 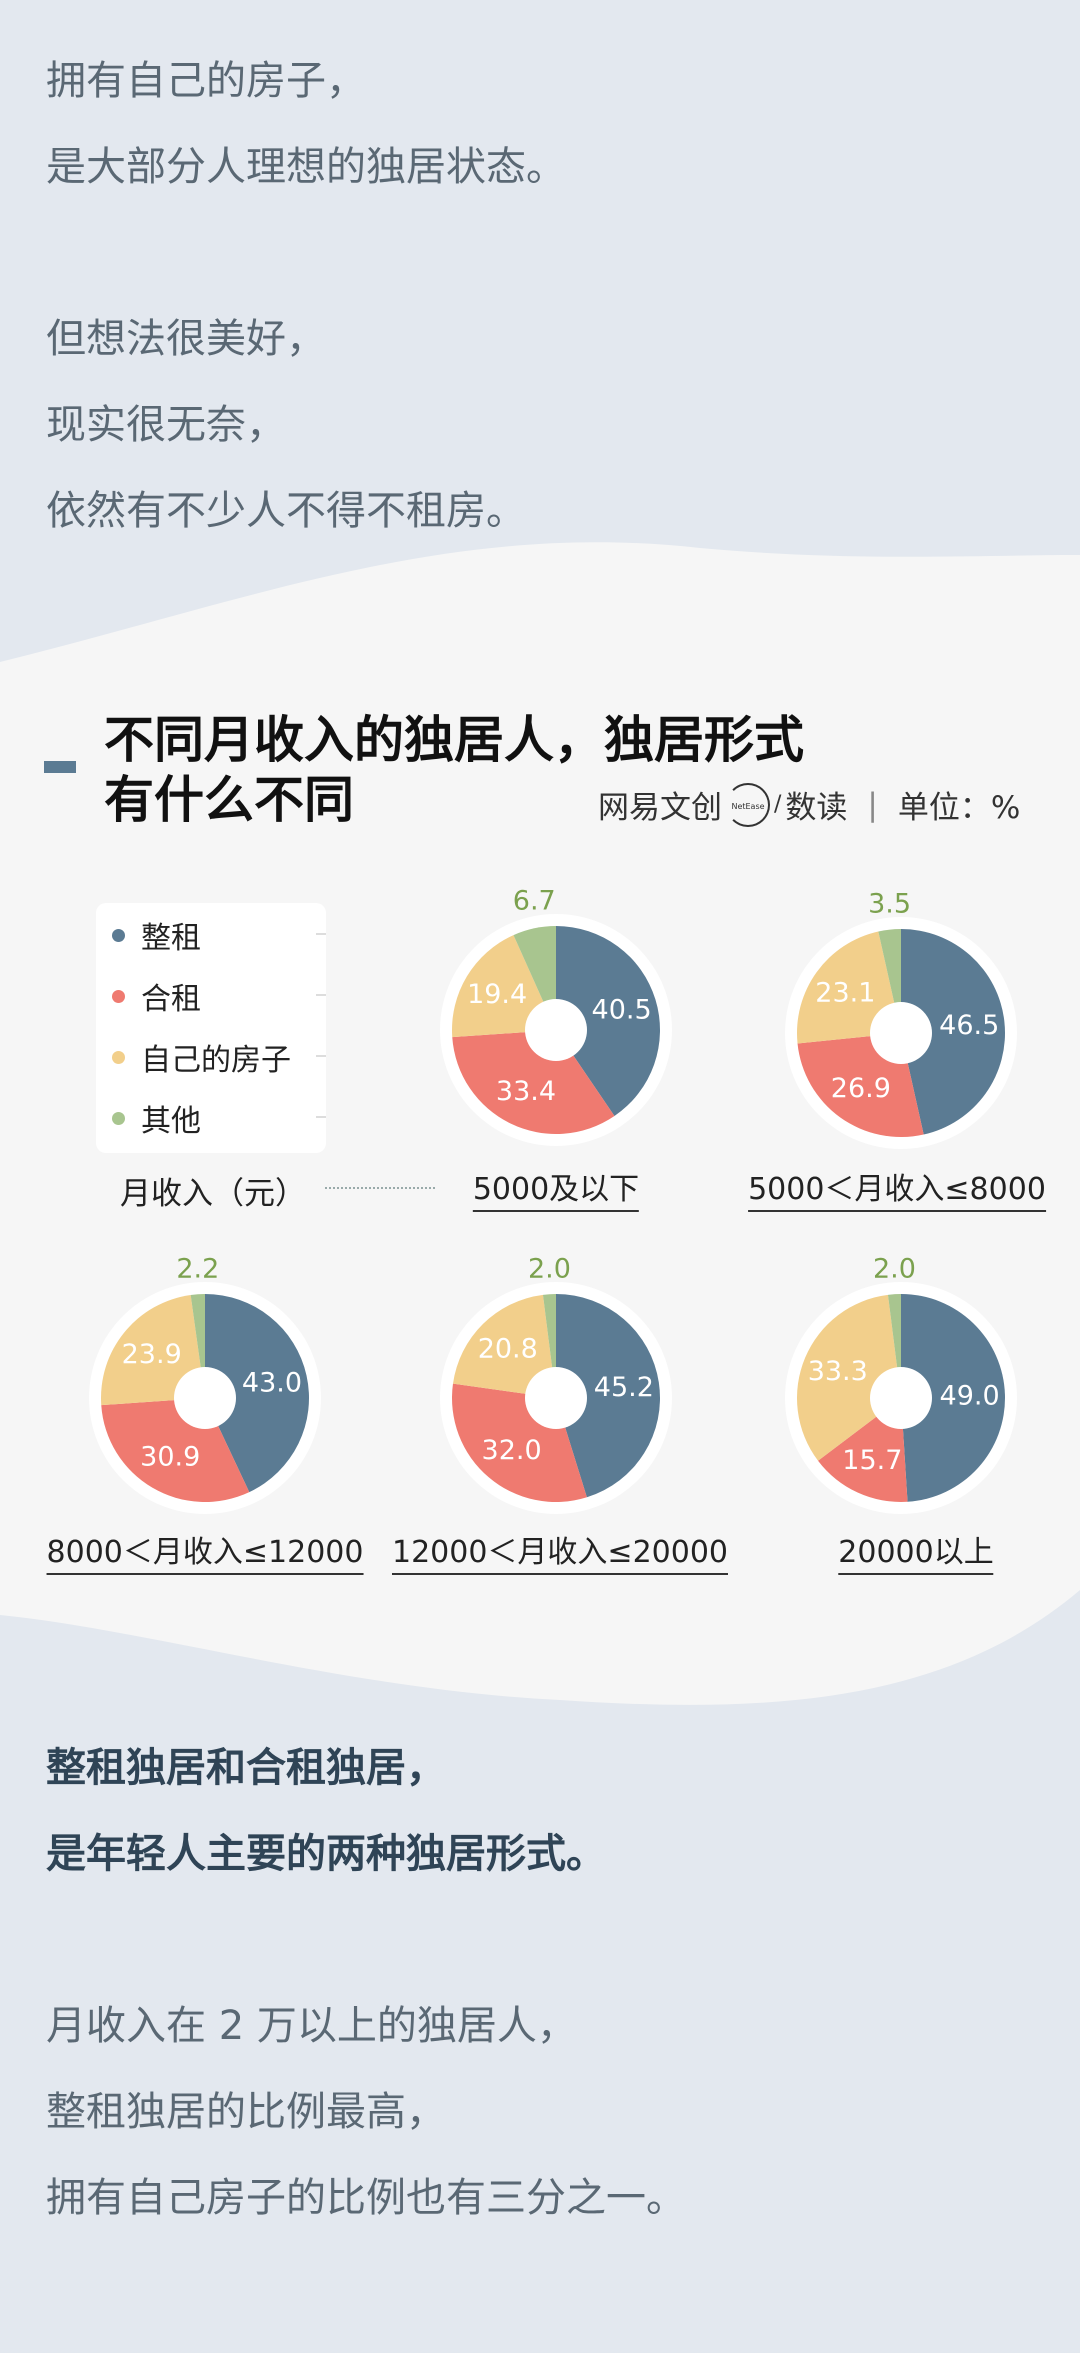 What do you see at coordinates (897, 1188) in the screenshot?
I see `pie-title: 5000＜月收入≤8000` at bounding box center [897, 1188].